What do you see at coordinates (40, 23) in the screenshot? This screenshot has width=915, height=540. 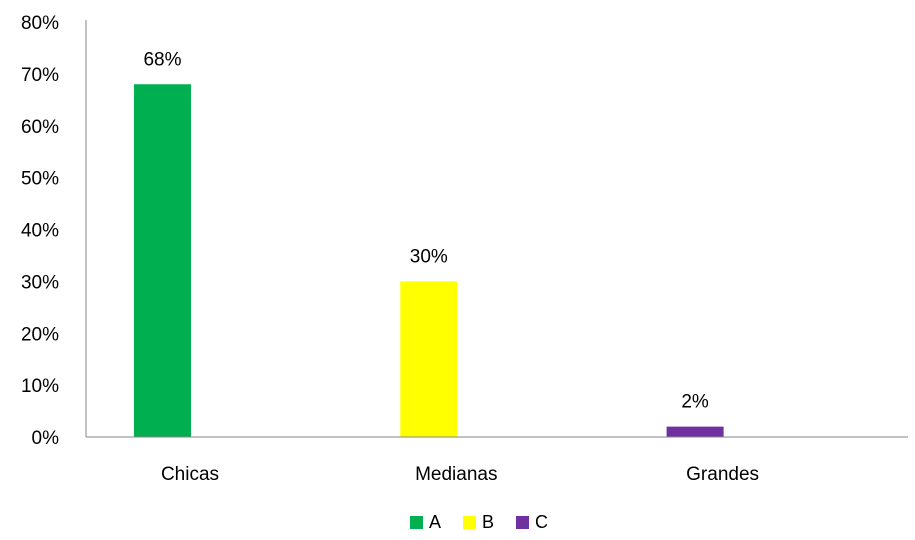 I see `y-tick-label: 80%` at bounding box center [40, 23].